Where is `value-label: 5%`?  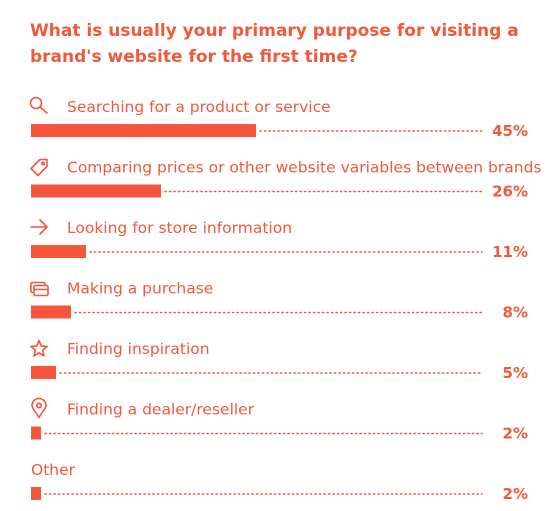 value-label: 5% is located at coordinates (515, 373).